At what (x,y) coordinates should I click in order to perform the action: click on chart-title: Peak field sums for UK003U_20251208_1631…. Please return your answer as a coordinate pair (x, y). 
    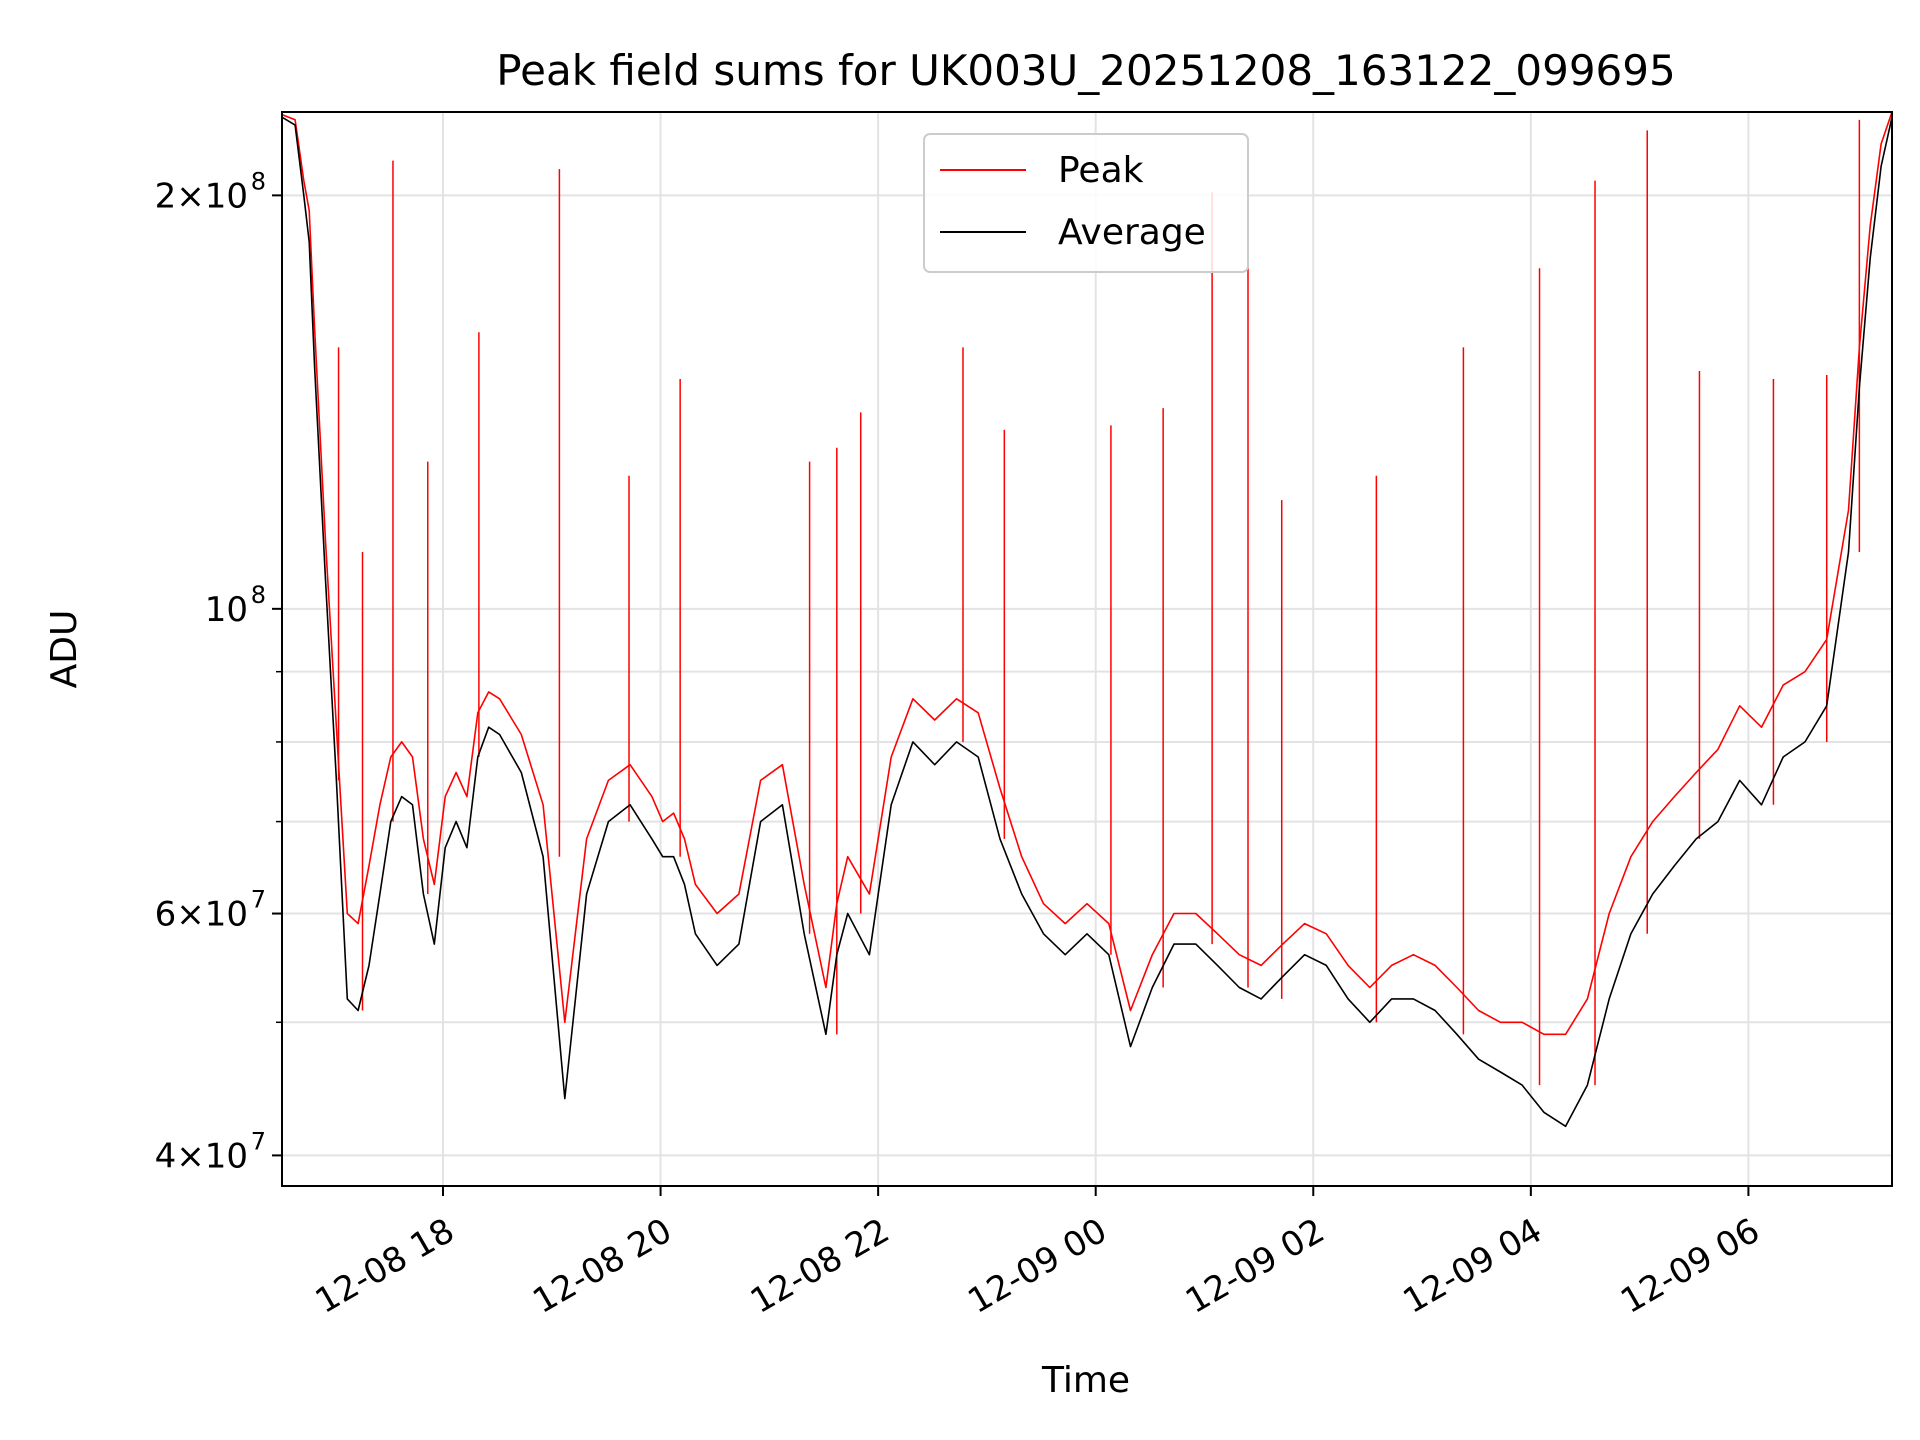
    Looking at the image, I should click on (1085, 70).